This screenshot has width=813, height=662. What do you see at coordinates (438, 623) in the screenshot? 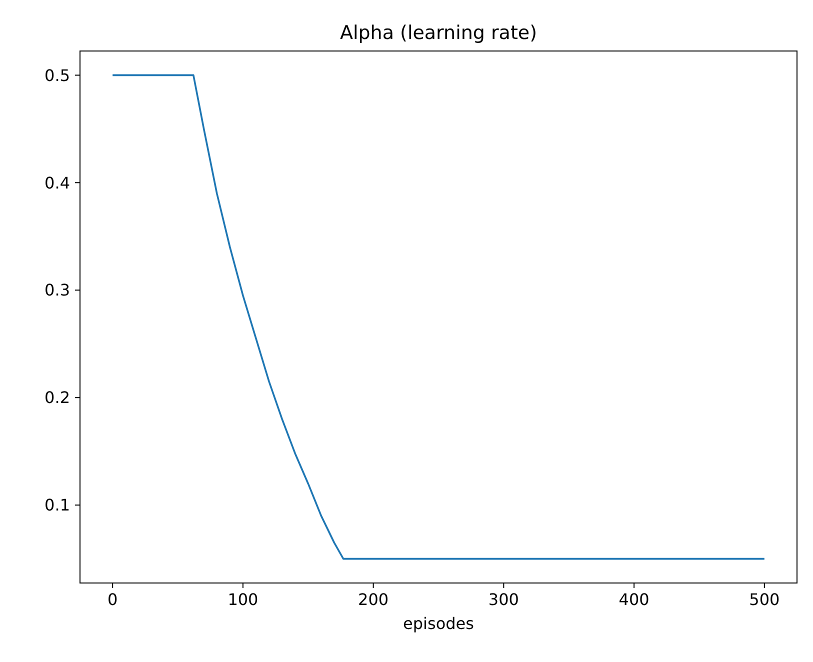
I see `x-axis-title: episodes` at bounding box center [438, 623].